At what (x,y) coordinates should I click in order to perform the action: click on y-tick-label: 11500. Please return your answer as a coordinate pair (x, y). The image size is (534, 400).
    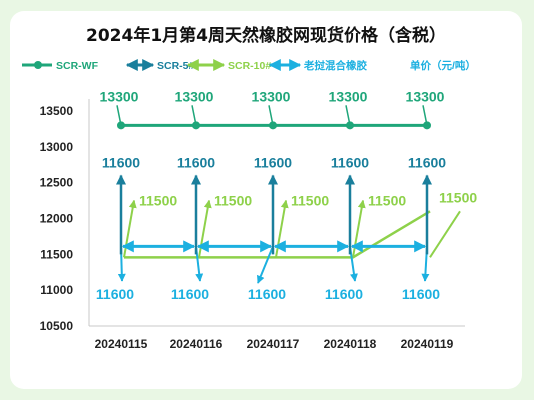
    Looking at the image, I should click on (56, 254).